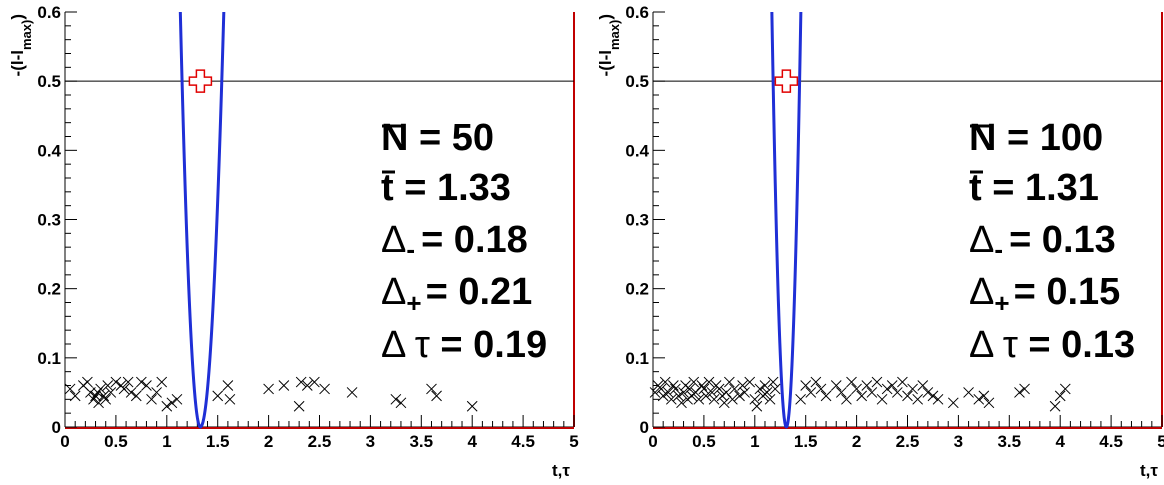 The width and height of the screenshot is (1164, 485). Describe the element at coordinates (704, 441) in the screenshot. I see `x-tick-label: 0.5` at that location.